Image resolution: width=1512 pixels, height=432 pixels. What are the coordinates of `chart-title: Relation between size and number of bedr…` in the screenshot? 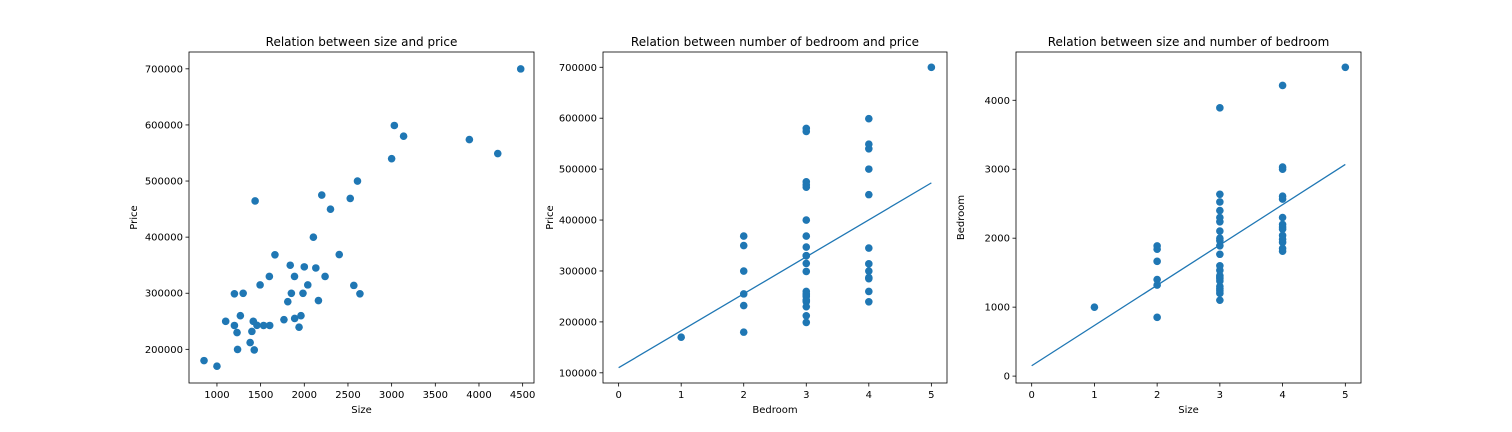 It's located at (1189, 42).